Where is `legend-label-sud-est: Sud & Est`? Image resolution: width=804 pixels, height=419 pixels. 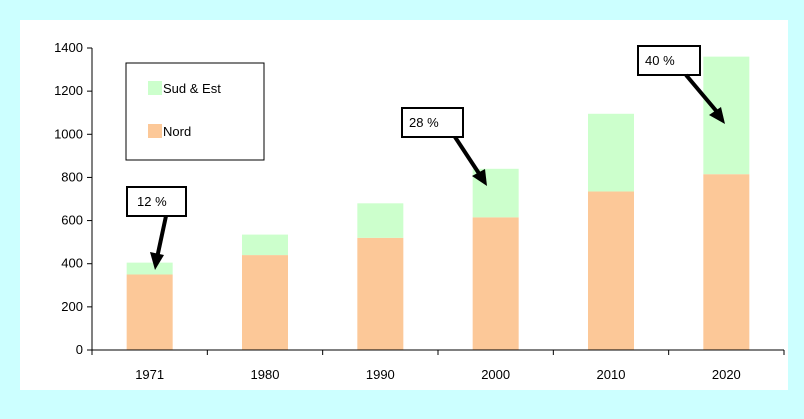
legend-label-sud-est: Sud & Est is located at coordinates (192, 88).